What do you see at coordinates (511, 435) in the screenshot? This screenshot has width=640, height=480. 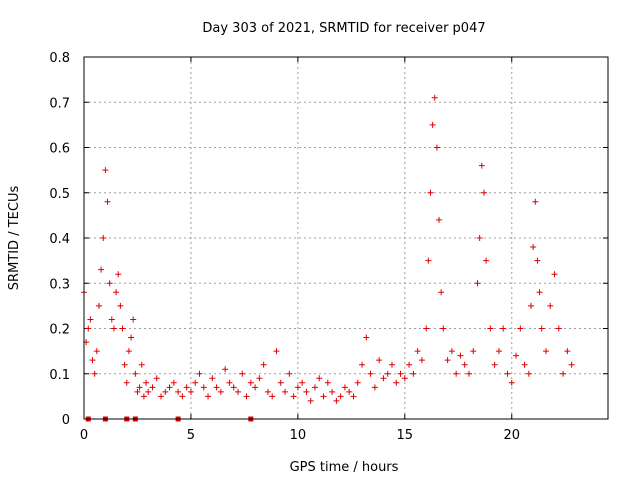 I see `x-tick-label: 20` at bounding box center [511, 435].